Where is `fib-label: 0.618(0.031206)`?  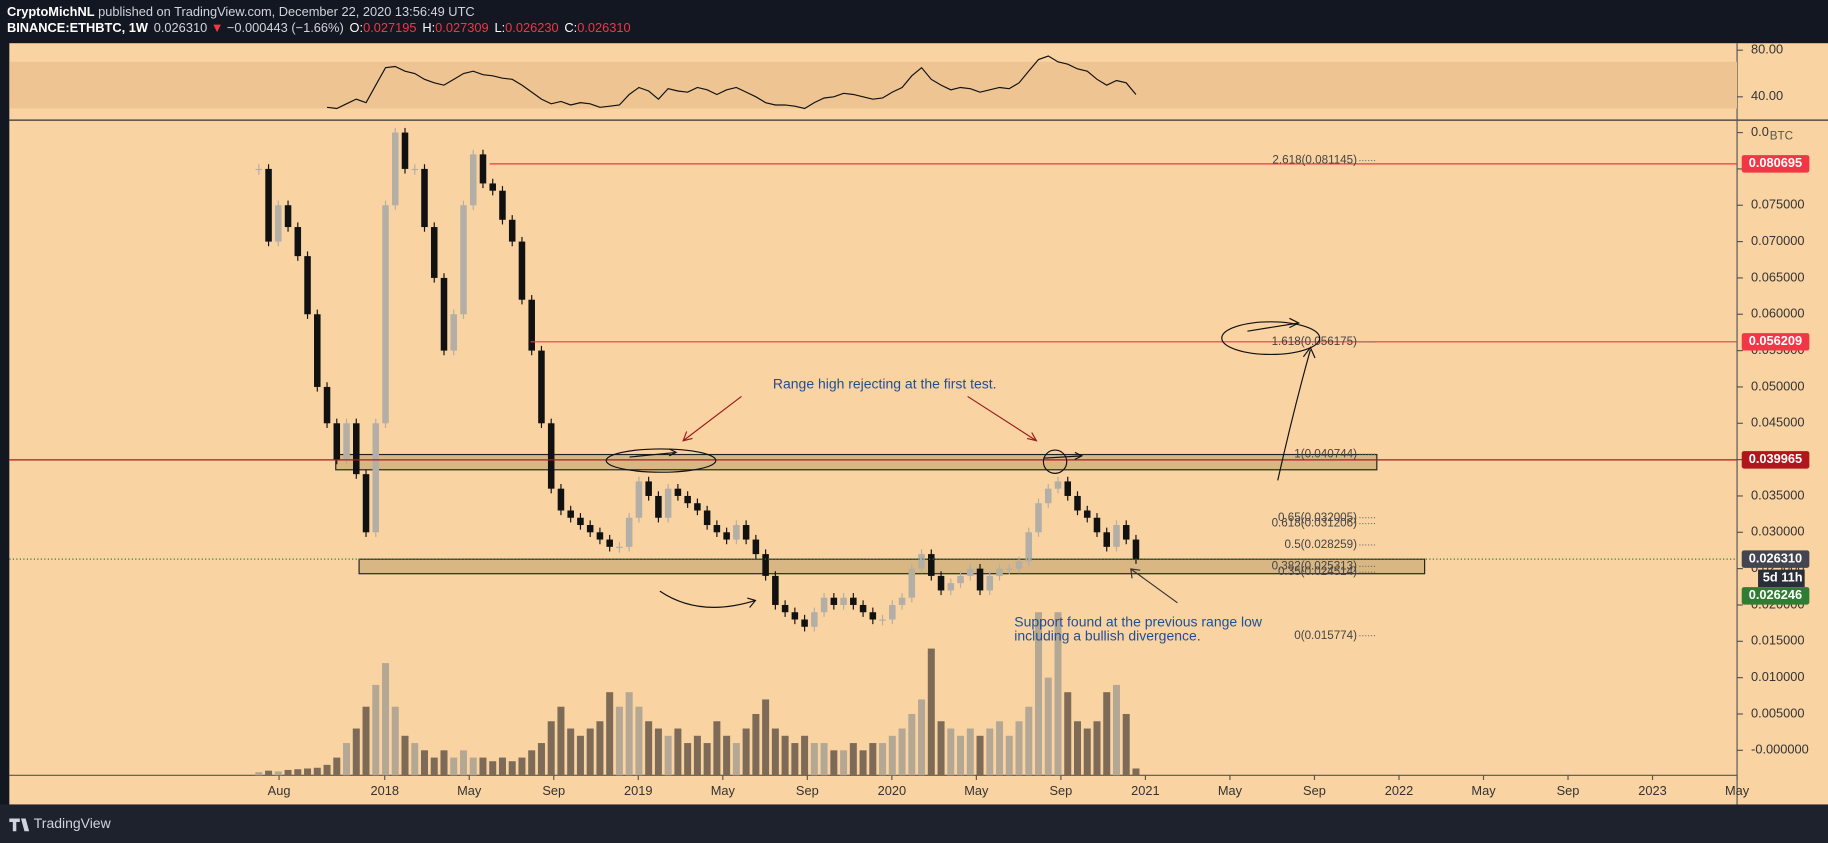 fib-label: 0.618(0.031206) is located at coordinates (1315, 523).